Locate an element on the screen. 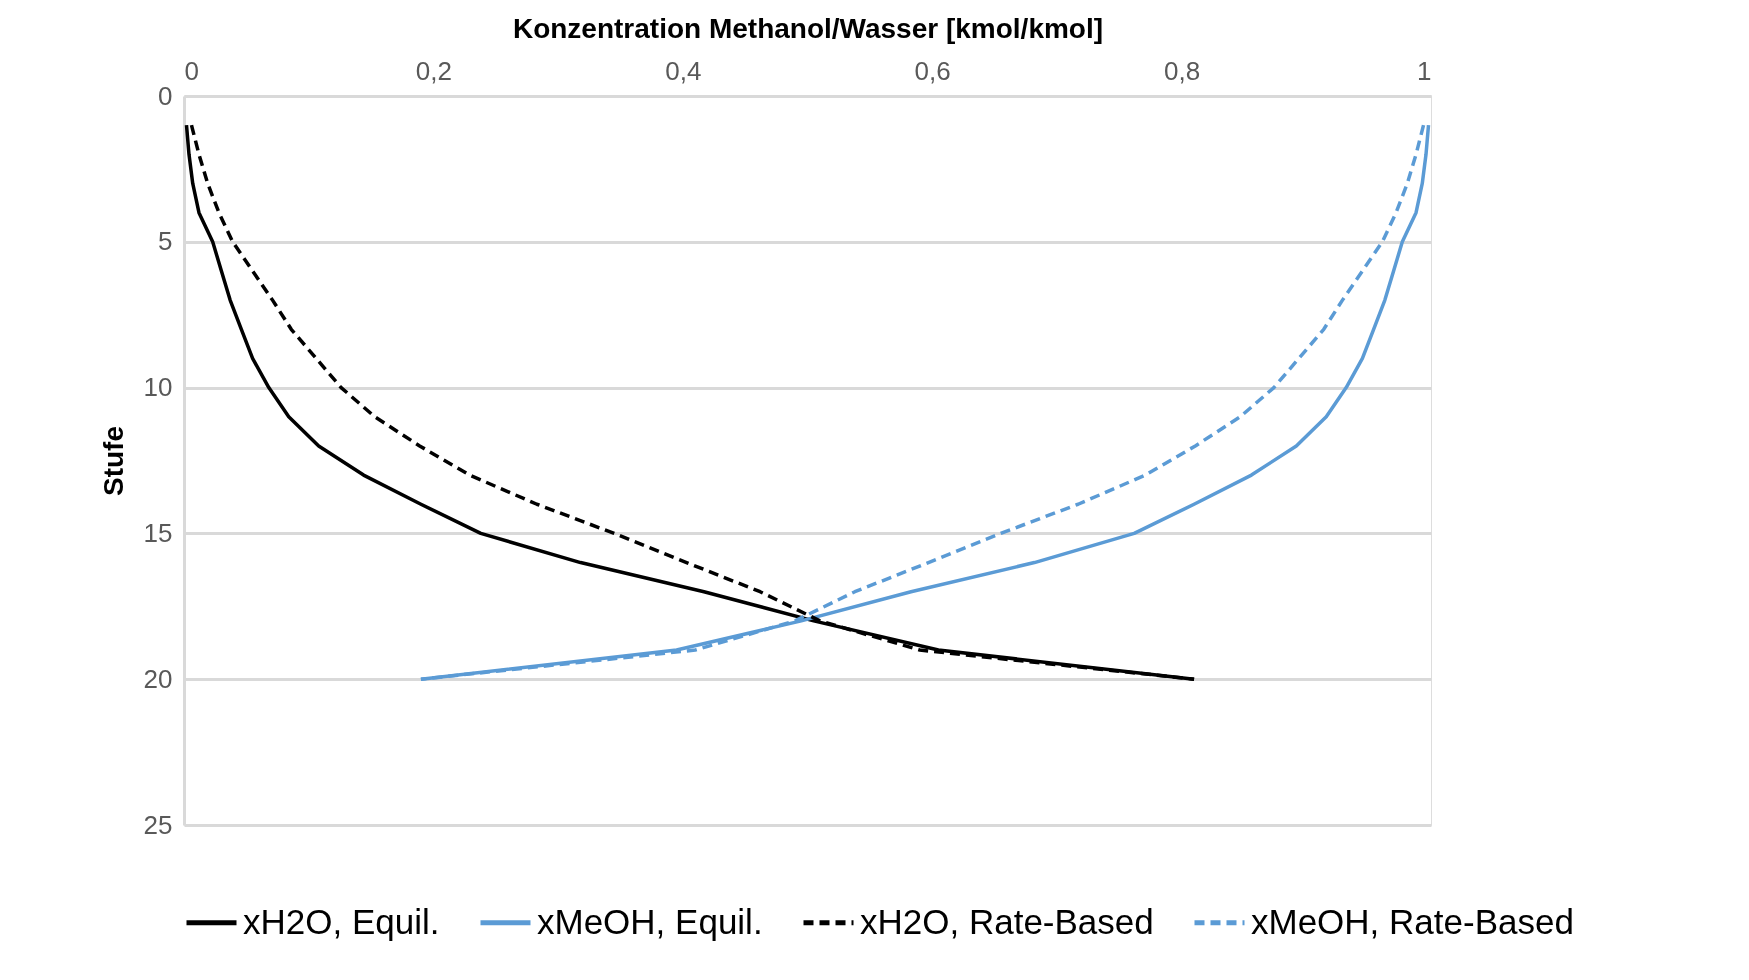  x-tick-label: 0,4 is located at coordinates (683, 70).